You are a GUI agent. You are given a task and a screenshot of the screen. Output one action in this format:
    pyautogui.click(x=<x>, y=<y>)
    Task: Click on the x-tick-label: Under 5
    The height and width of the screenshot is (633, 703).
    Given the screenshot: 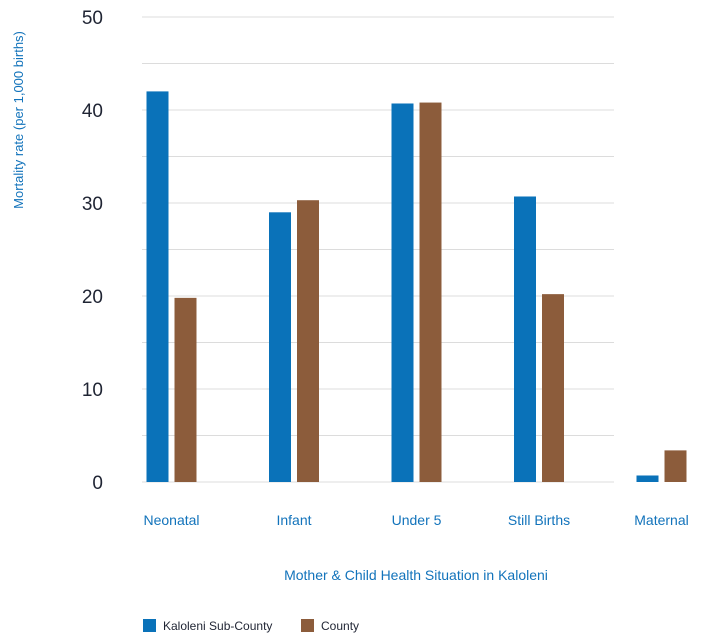 What is the action you would take?
    pyautogui.click(x=417, y=520)
    